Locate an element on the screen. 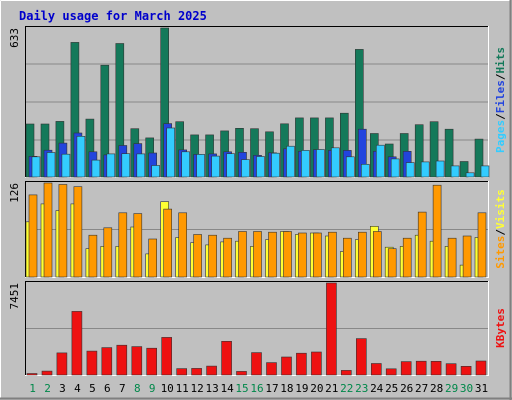  day-label-5: 5 is located at coordinates (92, 388).